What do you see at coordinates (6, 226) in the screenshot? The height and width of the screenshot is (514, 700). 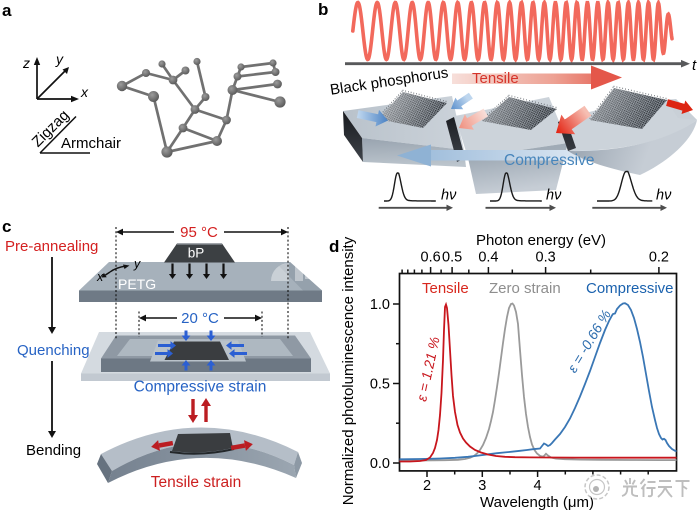 I see `svg-text: c` at bounding box center [6, 226].